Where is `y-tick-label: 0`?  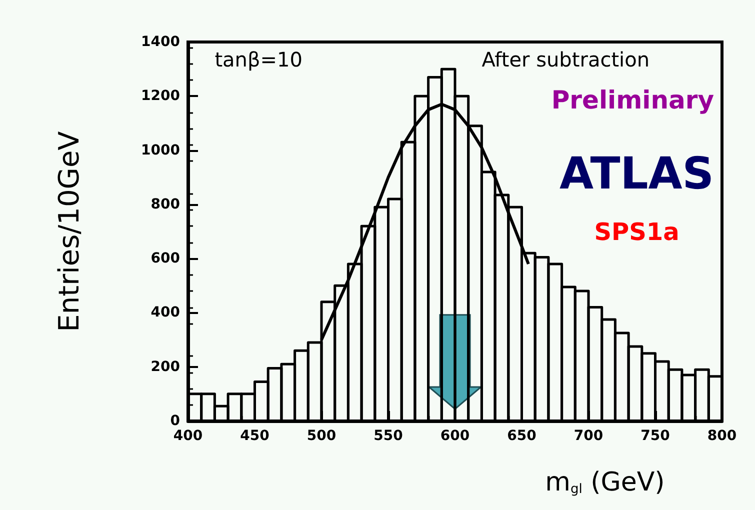 y-tick-label: 0 is located at coordinates (175, 421).